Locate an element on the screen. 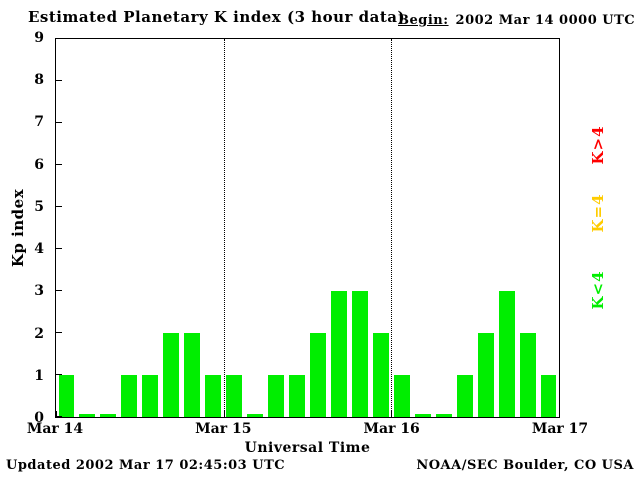  y-tick-label: 5 is located at coordinates (39, 206).